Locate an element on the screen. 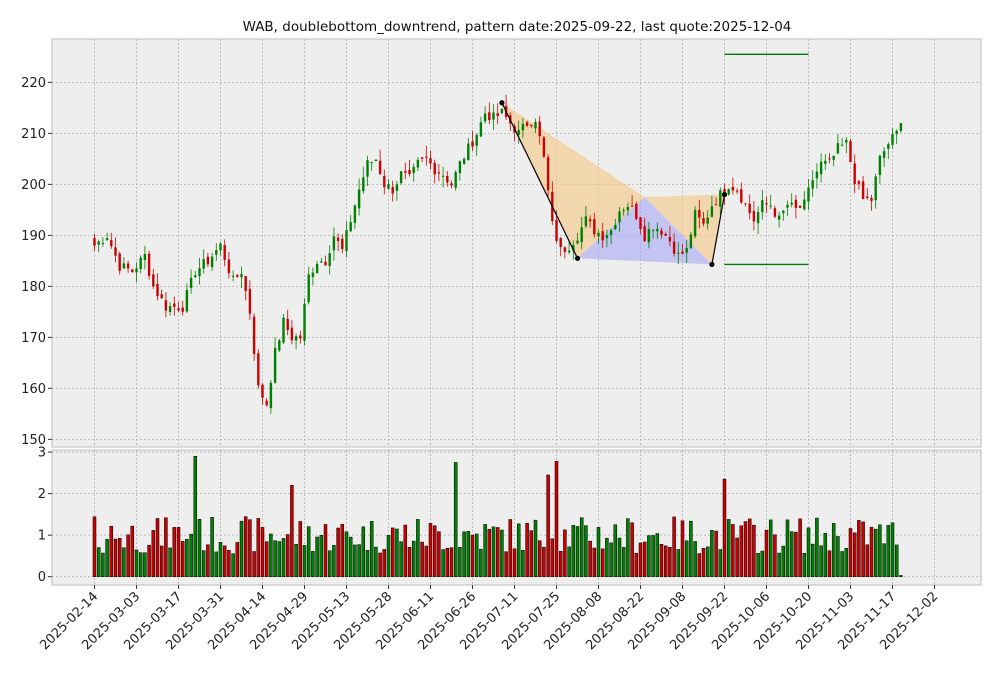 Image resolution: width=1001 pixels, height=678 pixels. price-tick-label: 170 is located at coordinates (33, 338).